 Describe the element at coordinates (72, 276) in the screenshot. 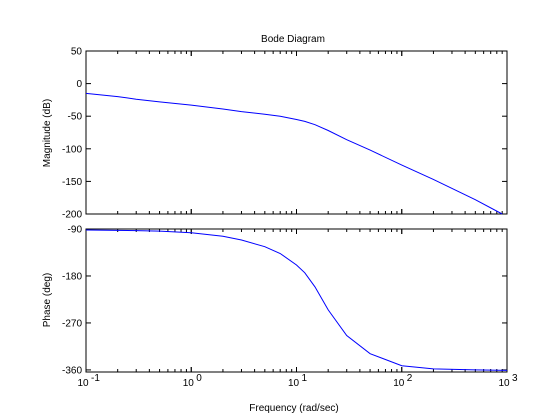

I see `phase-y-tick-label: -180` at that location.